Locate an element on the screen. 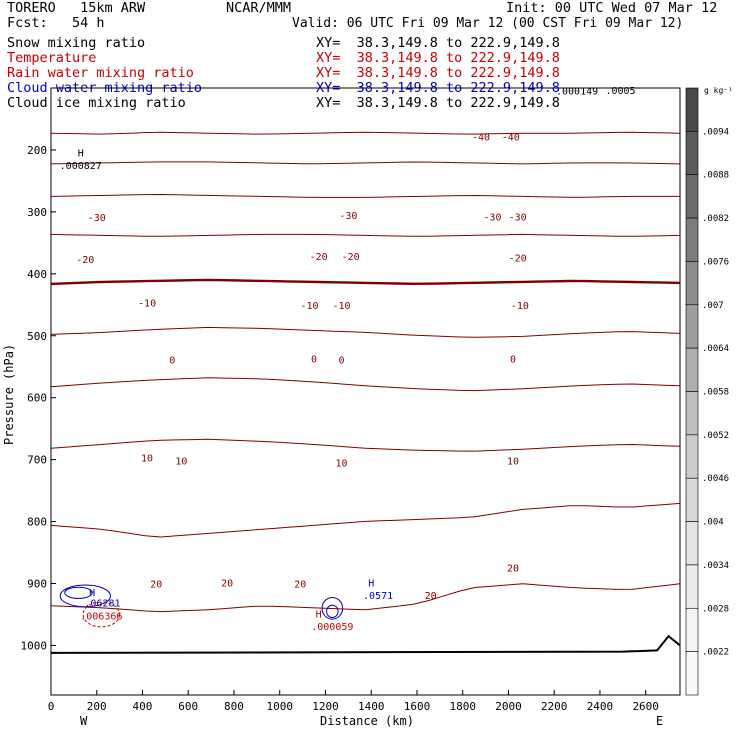 The image size is (740, 740). colorbar-label: .0034 is located at coordinates (715, 566).